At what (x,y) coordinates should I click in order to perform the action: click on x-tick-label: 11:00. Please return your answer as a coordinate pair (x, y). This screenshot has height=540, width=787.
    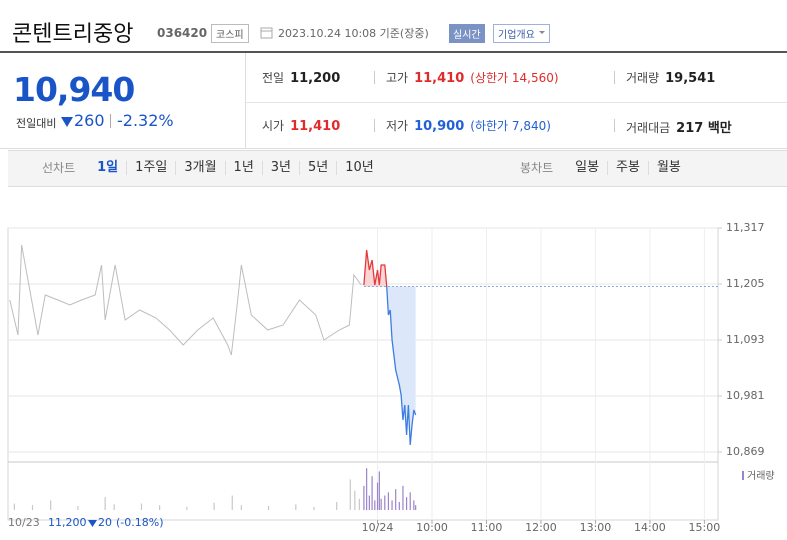
    Looking at the image, I should click on (487, 527).